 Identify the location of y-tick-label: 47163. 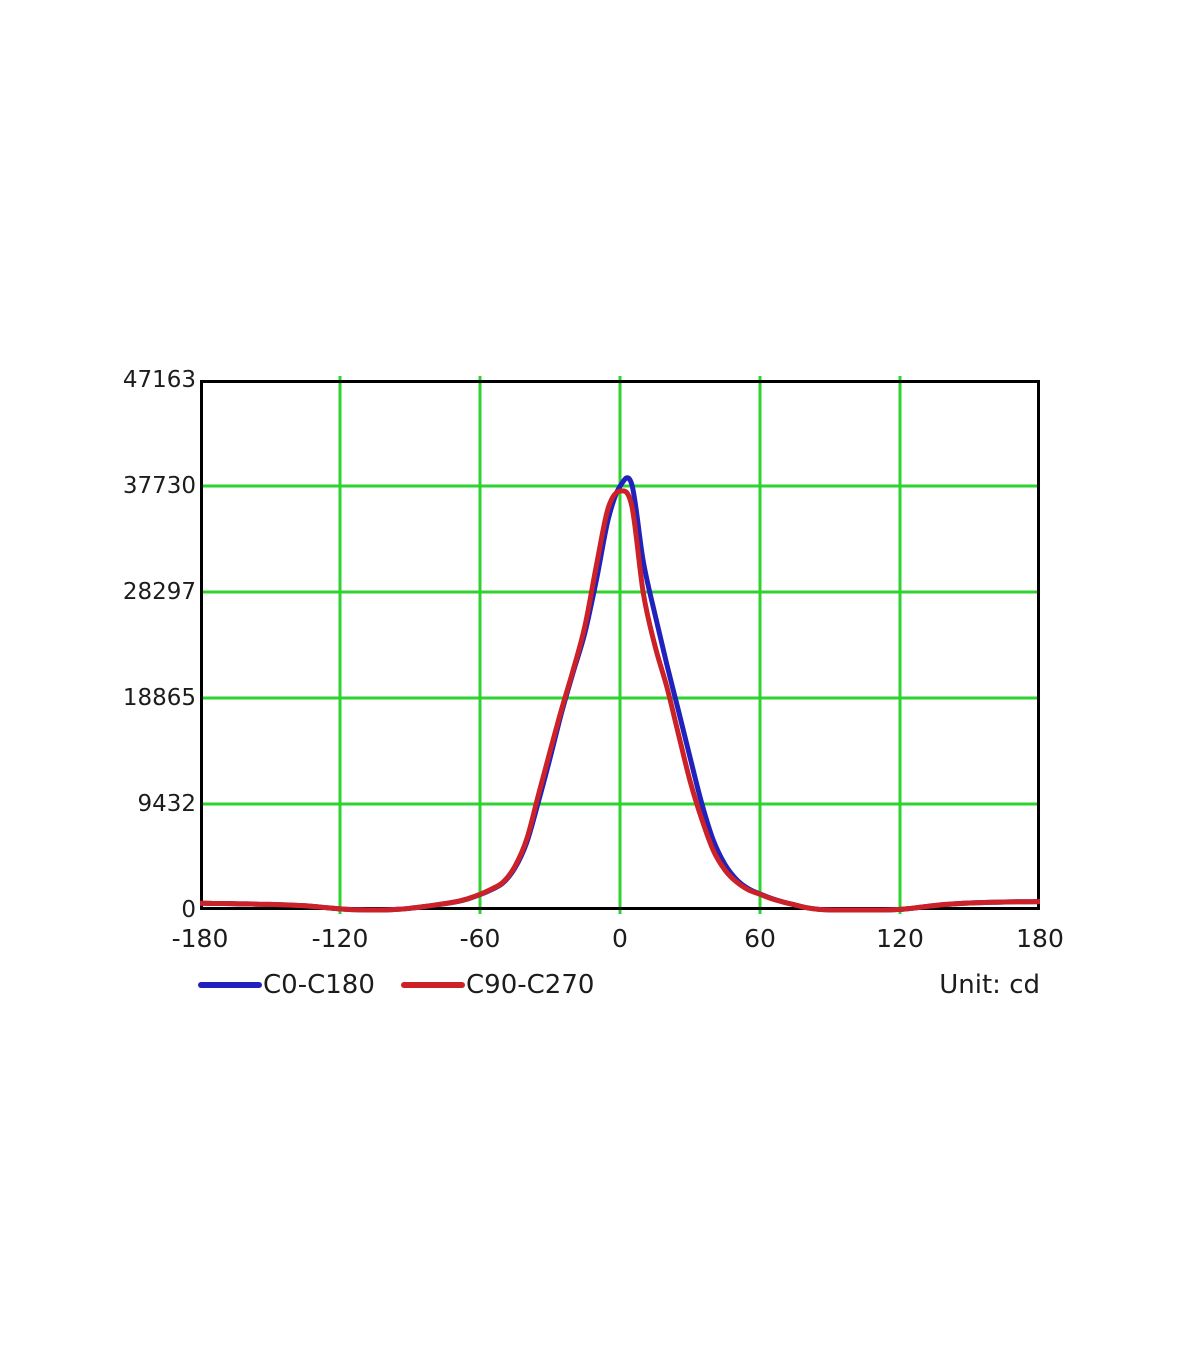
(159, 380).